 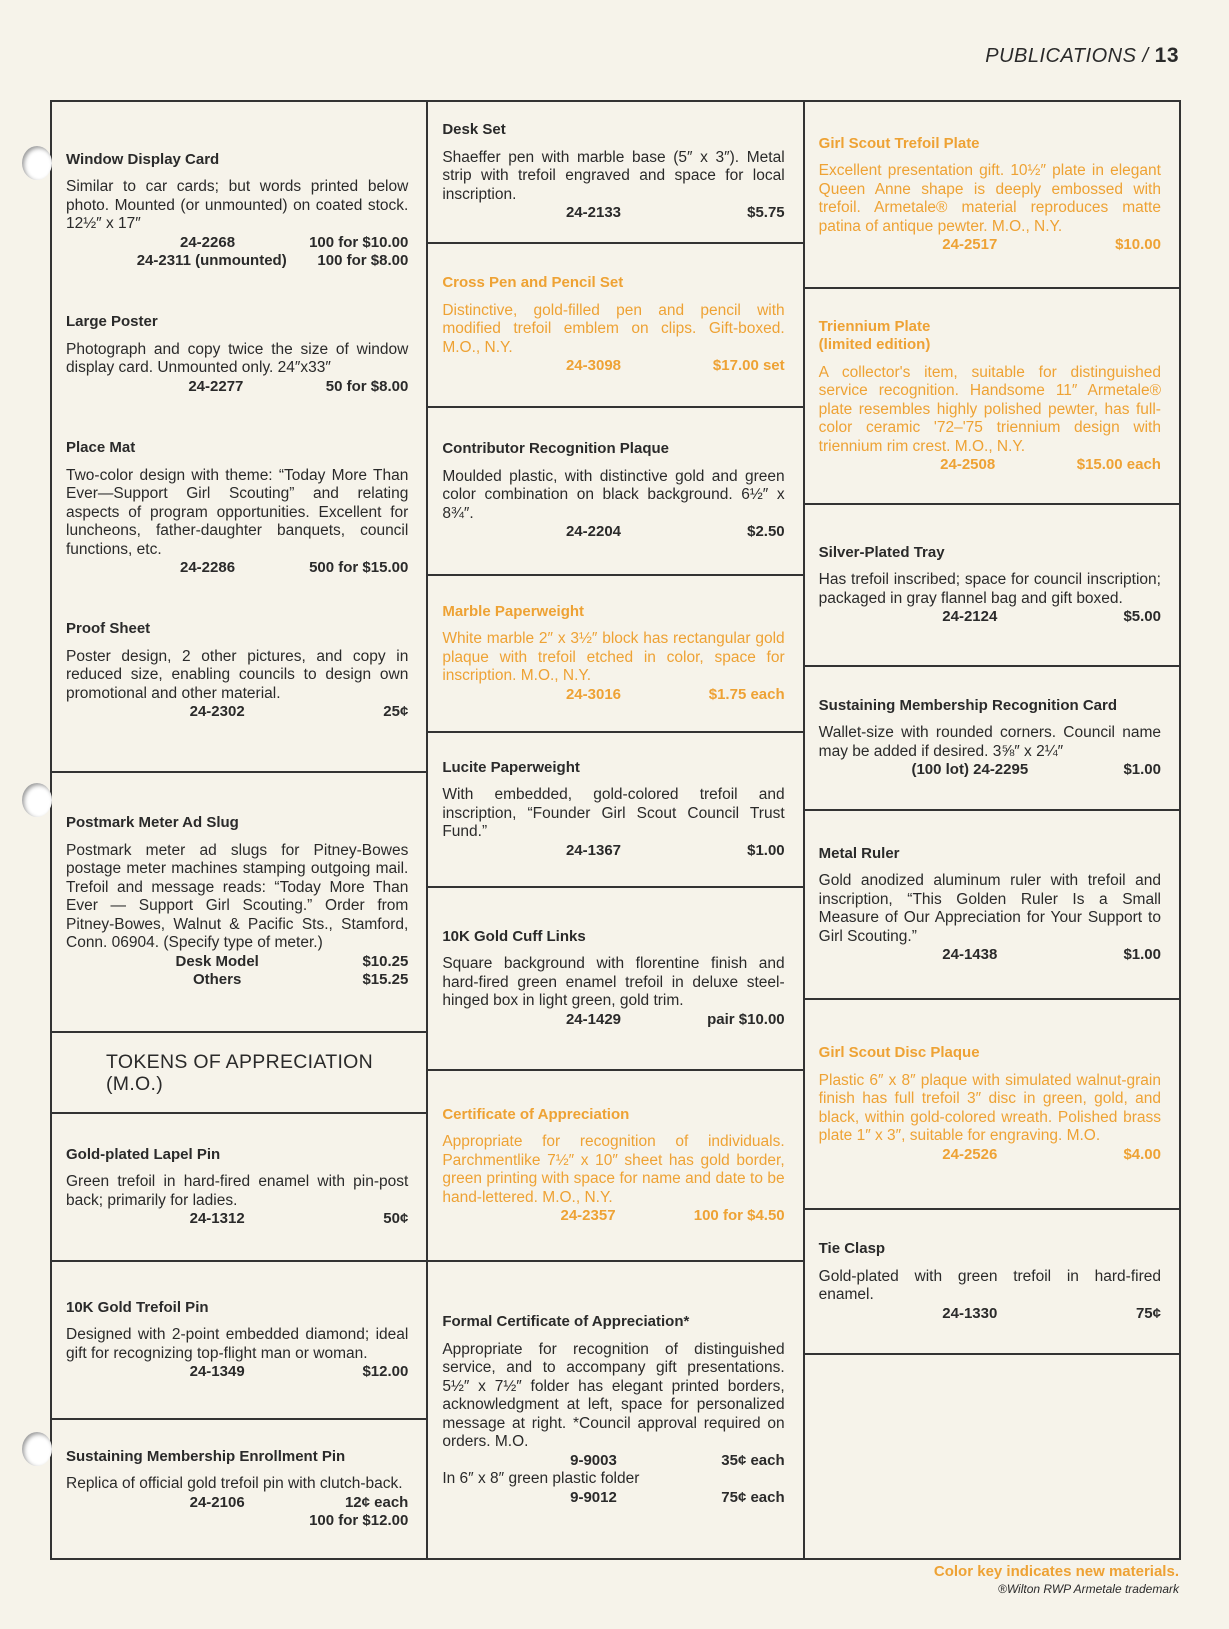 I want to click on order-price: 35¢ each, so click(x=753, y=1460).